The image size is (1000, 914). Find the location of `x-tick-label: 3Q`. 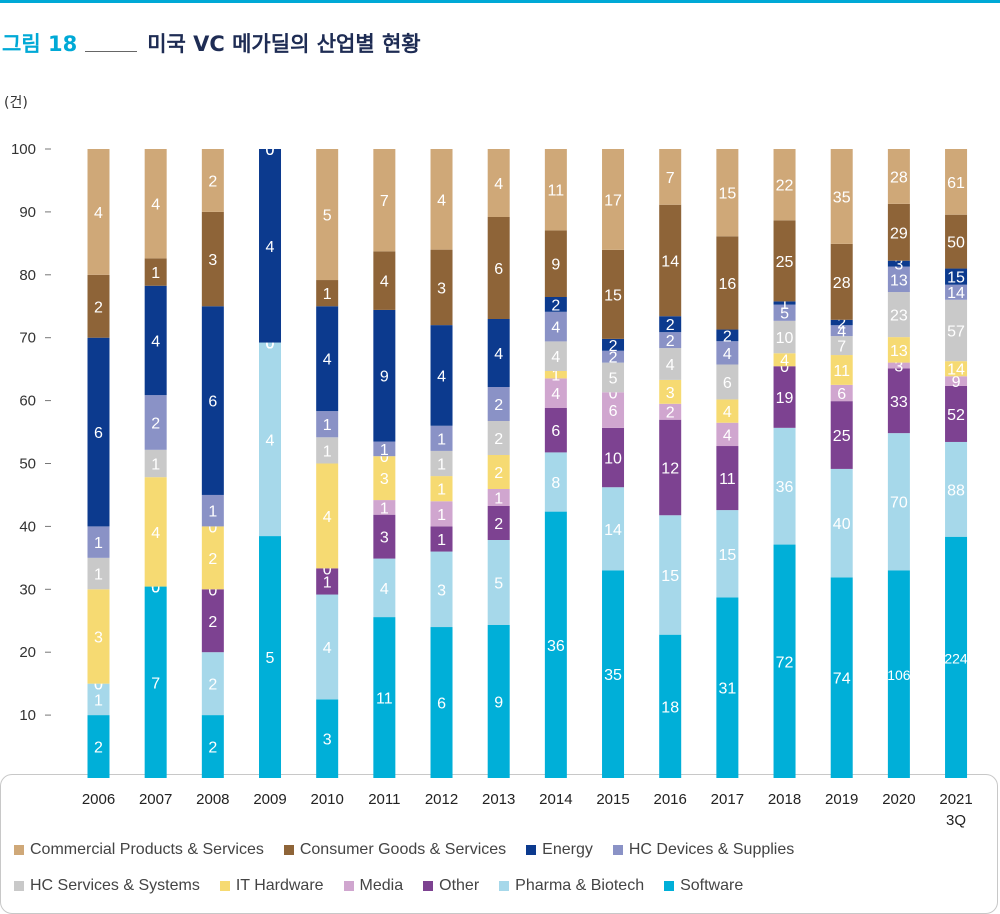

x-tick-label: 3Q is located at coordinates (956, 820).